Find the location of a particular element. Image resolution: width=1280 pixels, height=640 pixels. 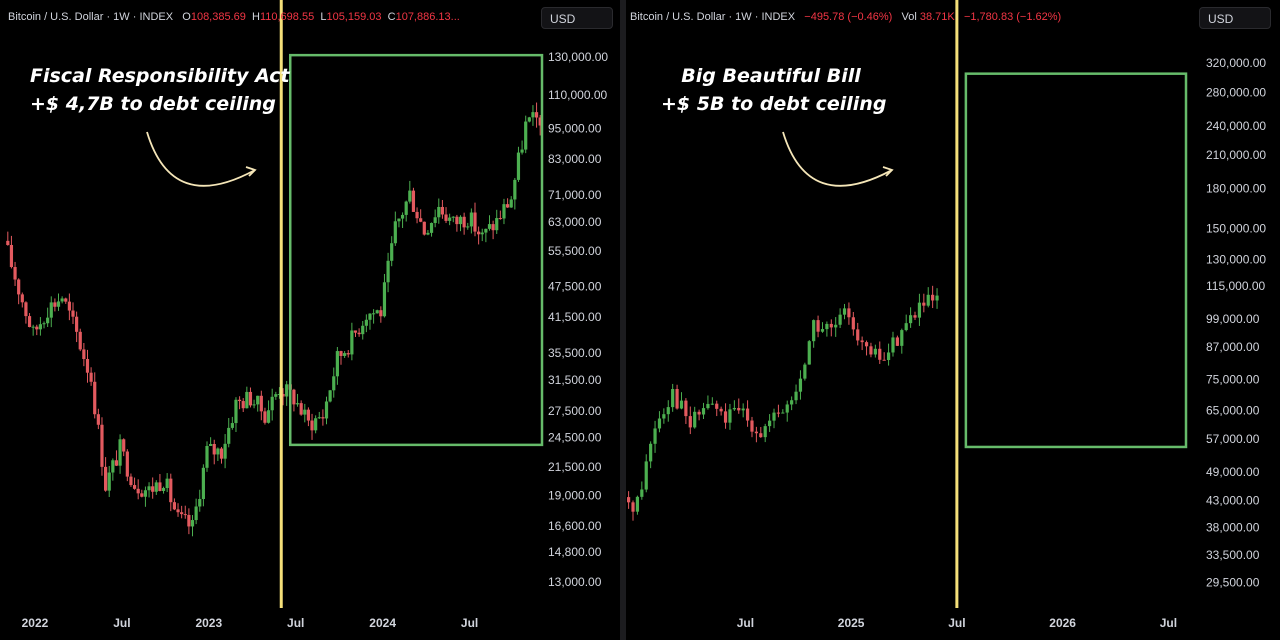

high-value: 110,698.55 is located at coordinates (287, 17).